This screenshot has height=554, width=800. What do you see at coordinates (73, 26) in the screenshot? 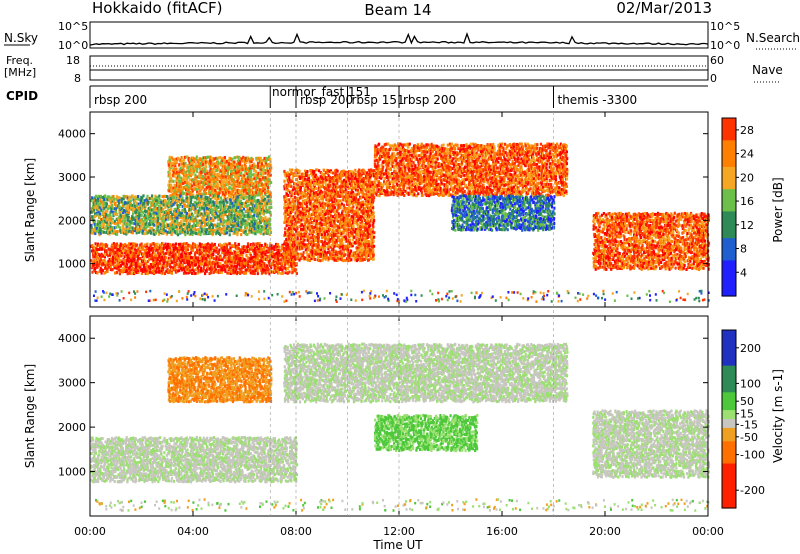
I see `noise-left-tick-high: 10^5` at bounding box center [73, 26].